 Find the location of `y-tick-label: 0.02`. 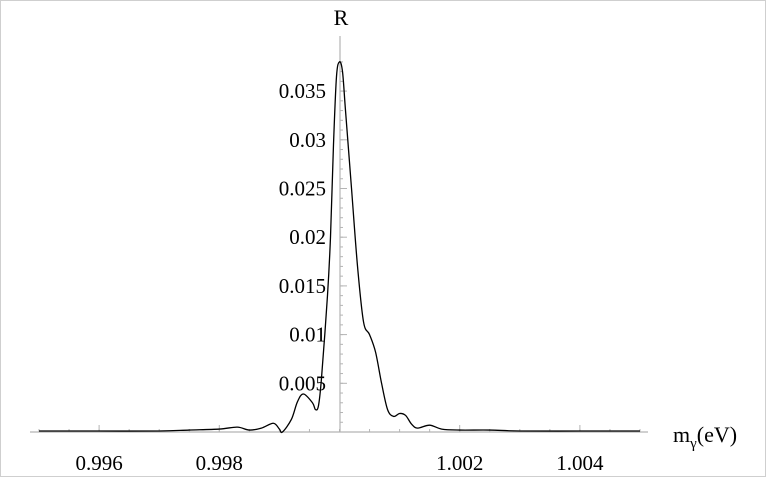

y-tick-label: 0.02 is located at coordinates (307, 237).